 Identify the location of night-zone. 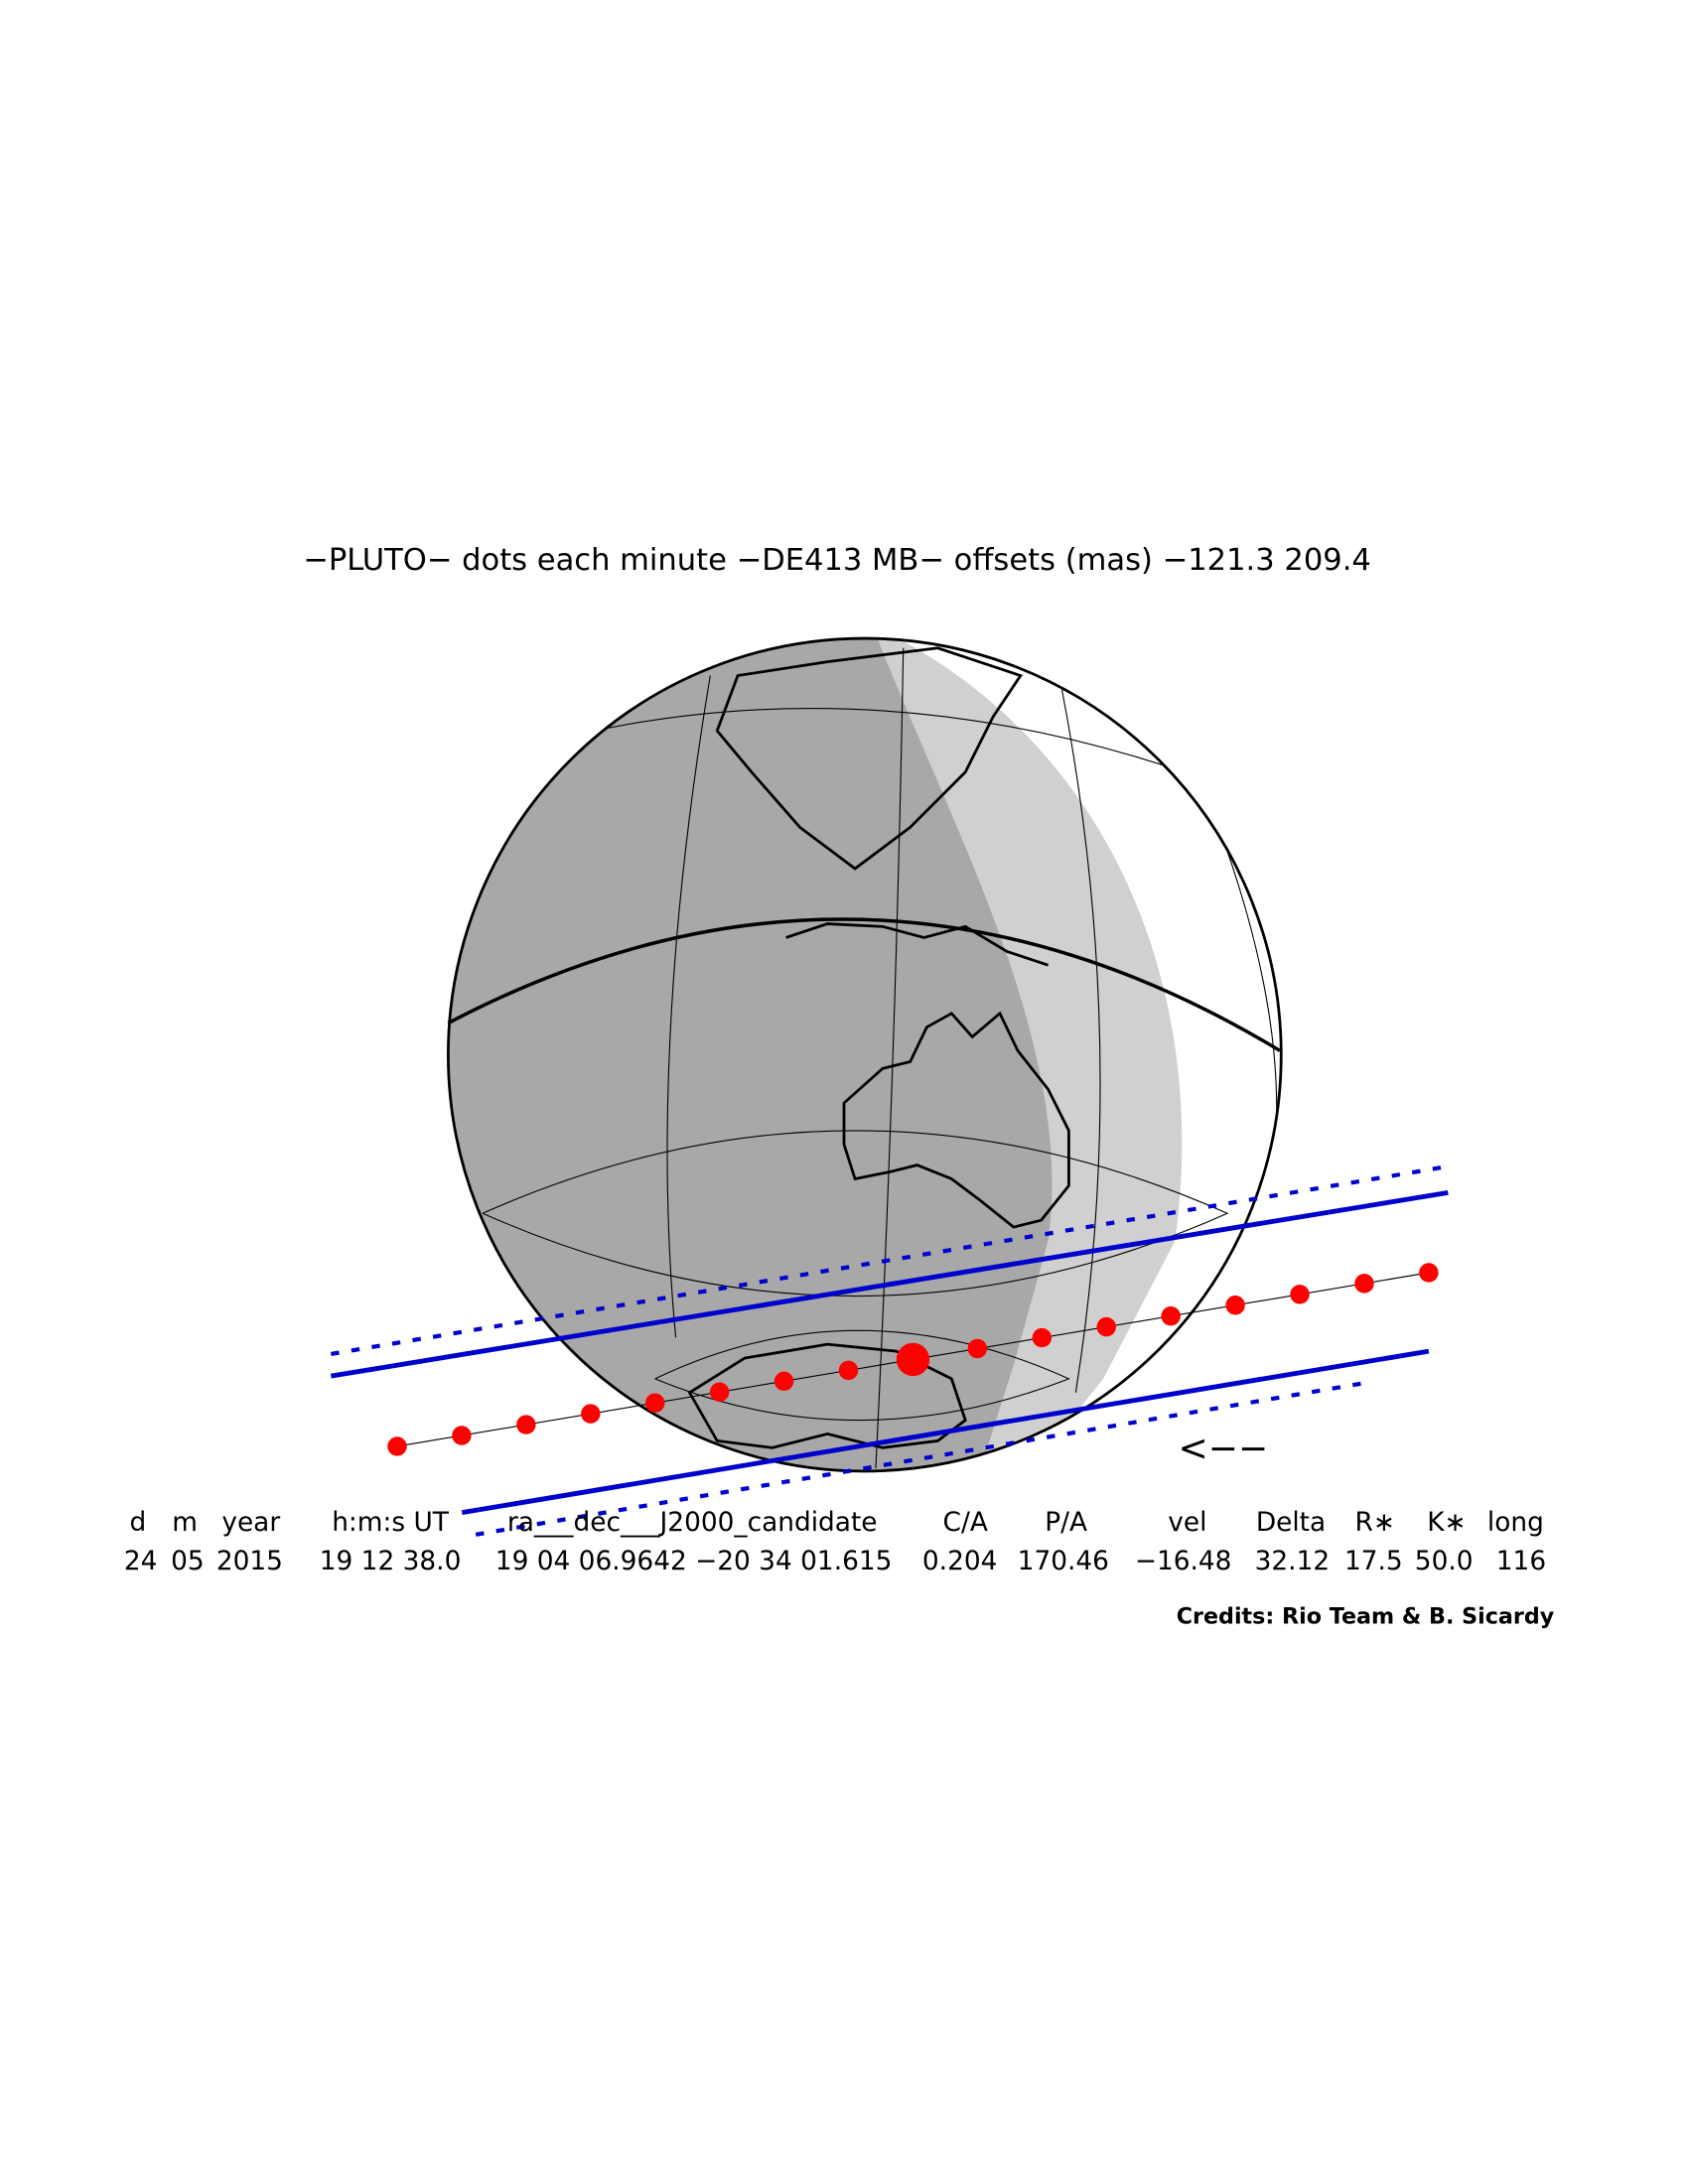
(750, 1054).